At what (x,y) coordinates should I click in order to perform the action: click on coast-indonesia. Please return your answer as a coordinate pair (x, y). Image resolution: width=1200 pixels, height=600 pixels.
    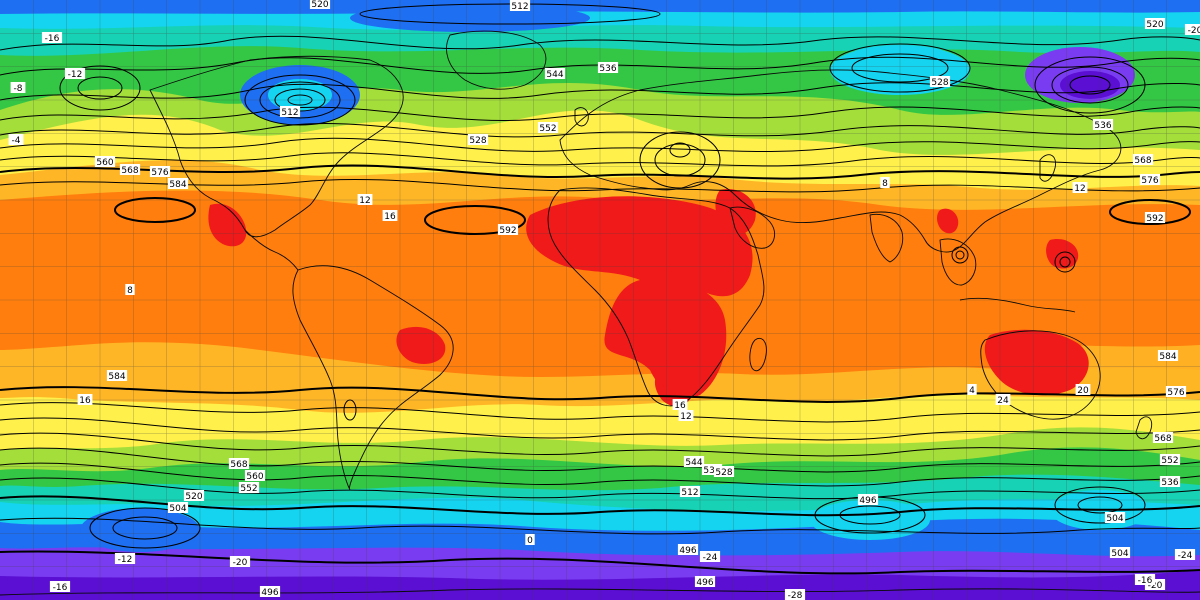
    Looking at the image, I should click on (1017, 305).